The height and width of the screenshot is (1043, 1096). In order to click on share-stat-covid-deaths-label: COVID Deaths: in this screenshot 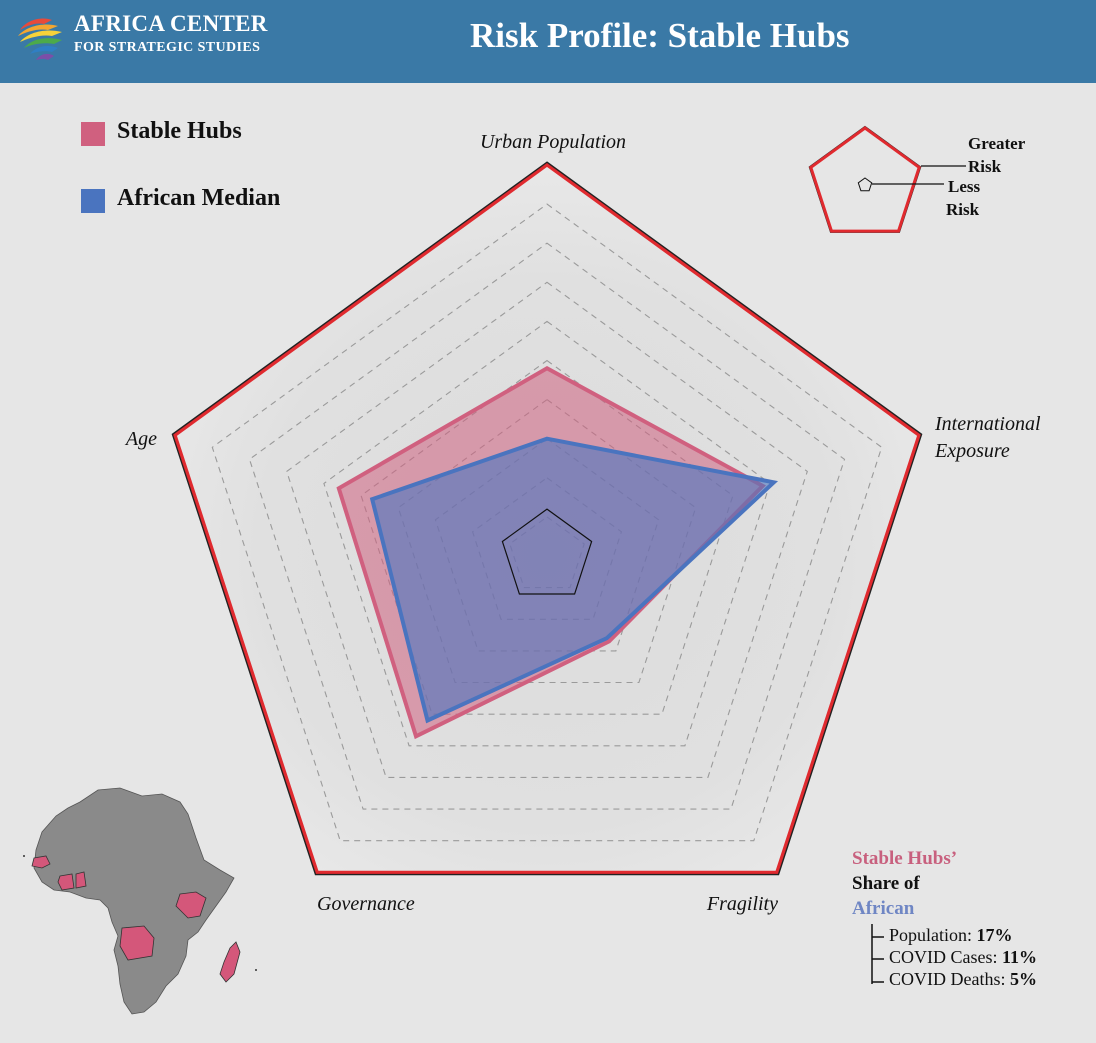, I will do `click(949, 979)`.